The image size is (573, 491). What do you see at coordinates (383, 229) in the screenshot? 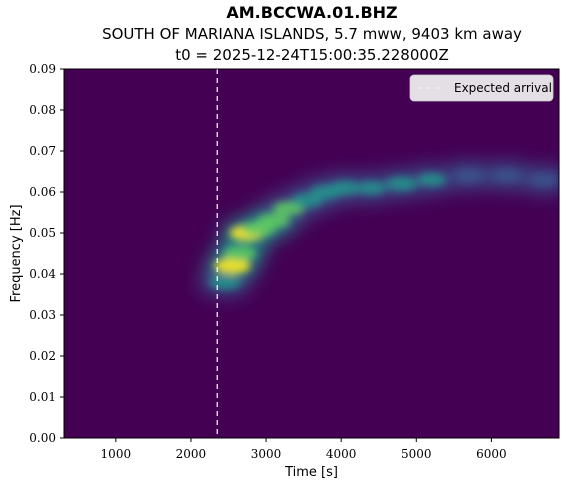
I see `ridge-core` at bounding box center [383, 229].